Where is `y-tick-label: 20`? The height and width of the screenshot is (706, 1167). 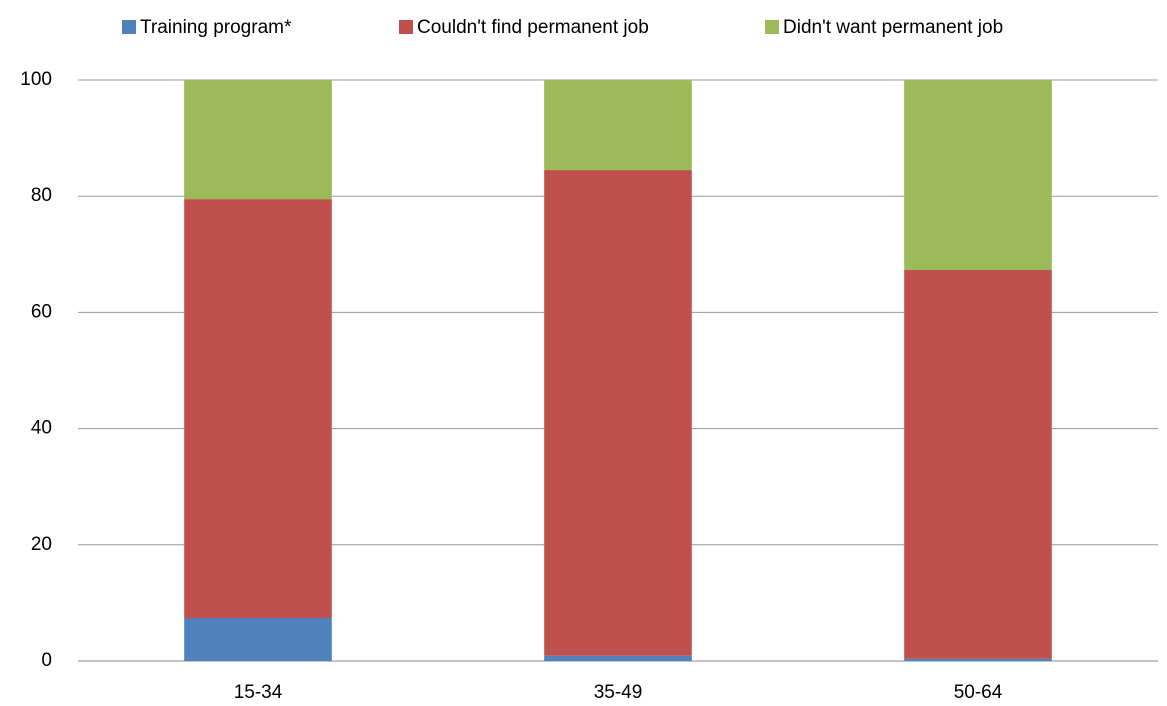 y-tick-label: 20 is located at coordinates (41, 544).